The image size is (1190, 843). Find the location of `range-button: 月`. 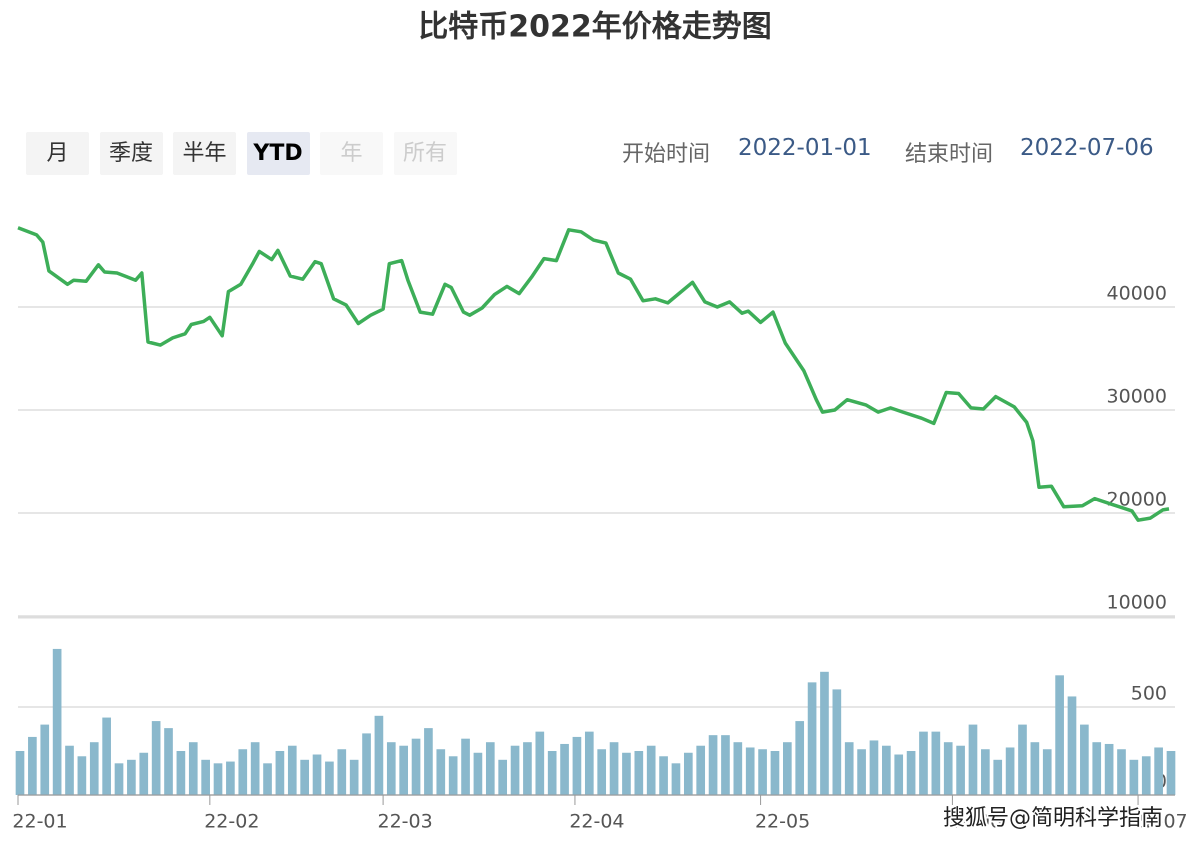

range-button: 月 is located at coordinates (57, 153).